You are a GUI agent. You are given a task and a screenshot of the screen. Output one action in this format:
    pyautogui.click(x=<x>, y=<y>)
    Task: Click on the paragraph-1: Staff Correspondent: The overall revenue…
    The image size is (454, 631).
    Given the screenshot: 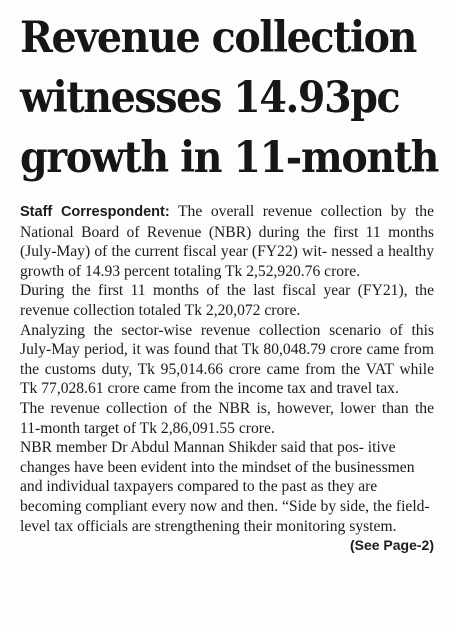 What is the action you would take?
    pyautogui.click(x=227, y=241)
    